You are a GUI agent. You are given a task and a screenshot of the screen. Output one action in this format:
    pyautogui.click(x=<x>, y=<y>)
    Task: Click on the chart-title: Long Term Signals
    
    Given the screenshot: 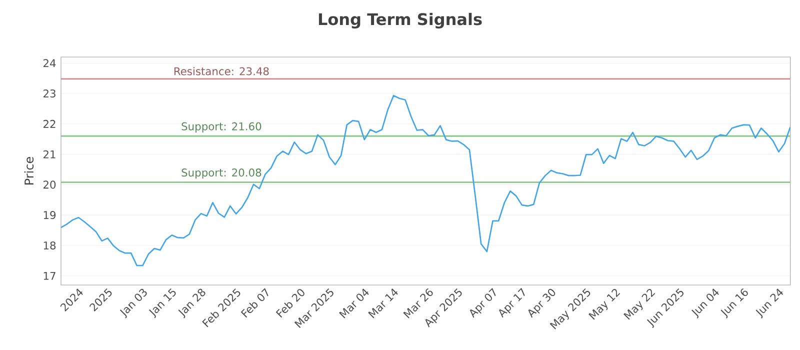 What is the action you would take?
    pyautogui.click(x=400, y=20)
    